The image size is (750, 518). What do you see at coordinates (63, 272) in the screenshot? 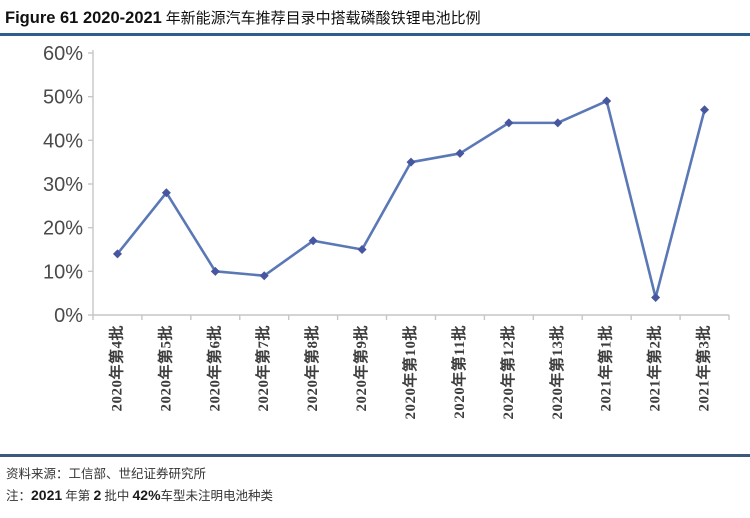
I see `y-axis-label: 10%` at bounding box center [63, 272].